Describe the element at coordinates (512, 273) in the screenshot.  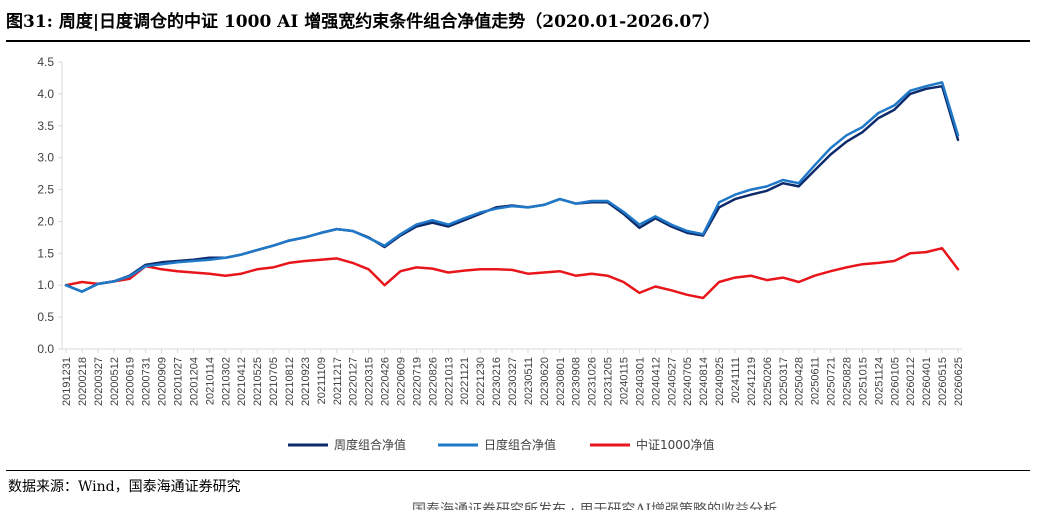
I see `series-line-index` at that location.